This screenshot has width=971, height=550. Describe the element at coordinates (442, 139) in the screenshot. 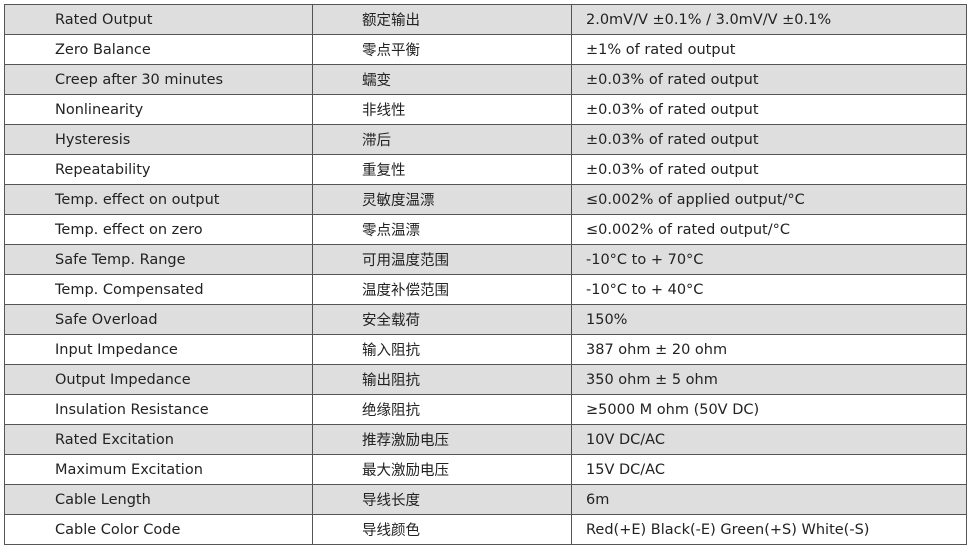

I see `spec-name-chinese: 滞后` at that location.